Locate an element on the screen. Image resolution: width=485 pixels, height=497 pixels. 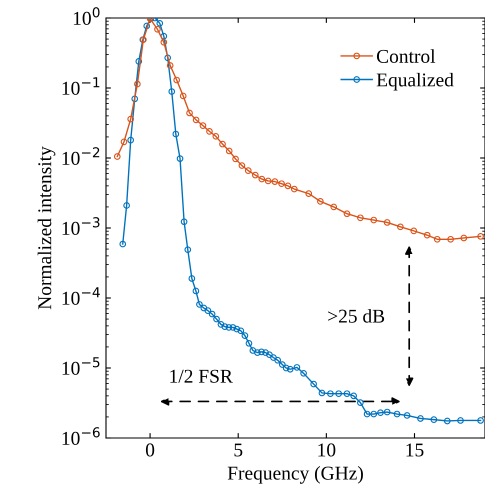
y-axis-title: Normalized intensity is located at coordinates (47, 228).